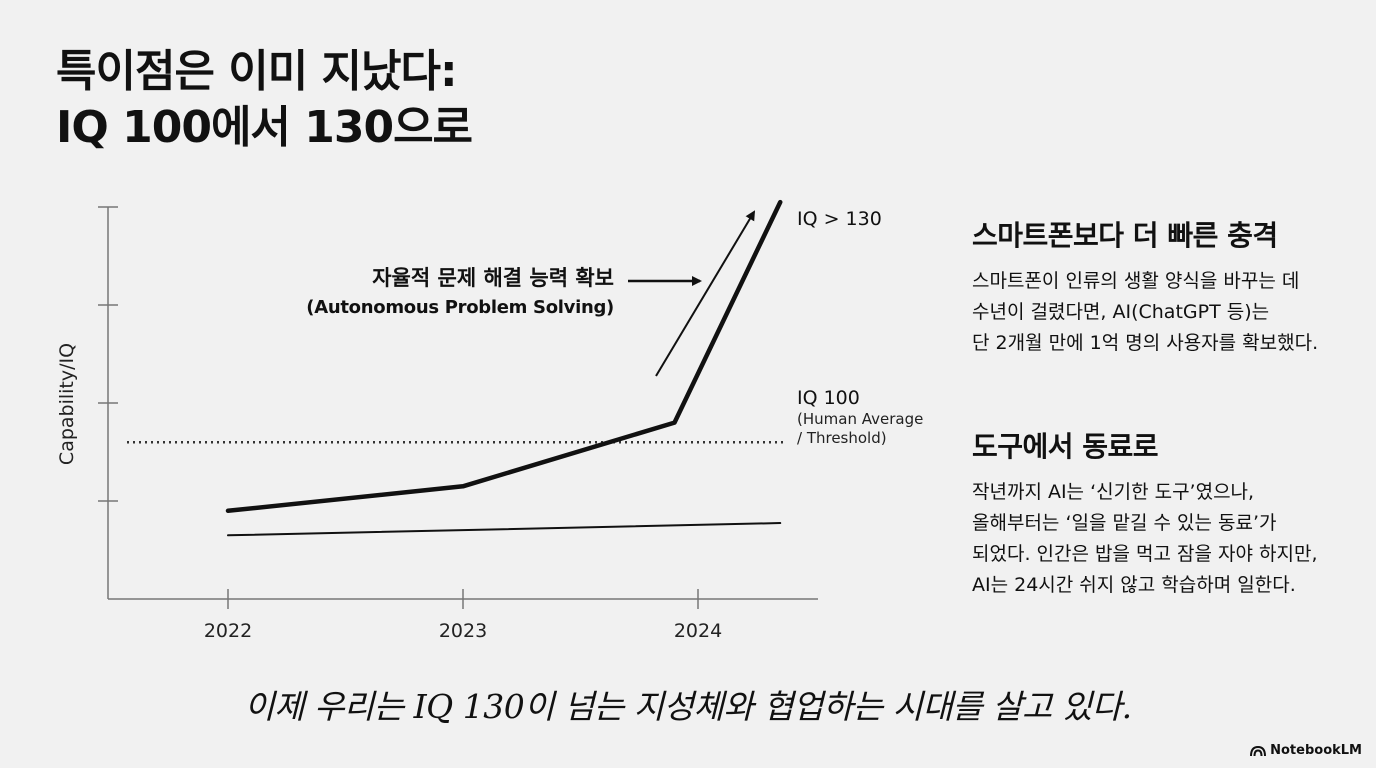 The width and height of the screenshot is (1376, 768). Describe the element at coordinates (504, 529) in the screenshot. I see `baseline-line` at that location.